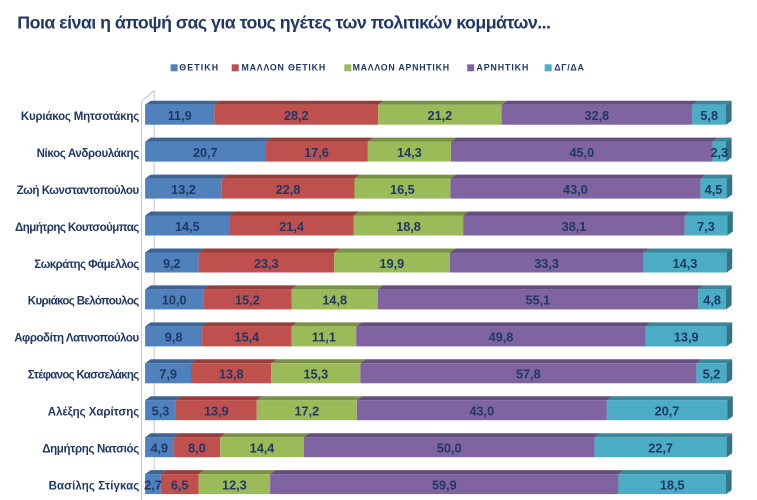  What do you see at coordinates (78, 191) in the screenshot?
I see `svg-text: Ζωή Κωνσταντοπούλου` at bounding box center [78, 191].